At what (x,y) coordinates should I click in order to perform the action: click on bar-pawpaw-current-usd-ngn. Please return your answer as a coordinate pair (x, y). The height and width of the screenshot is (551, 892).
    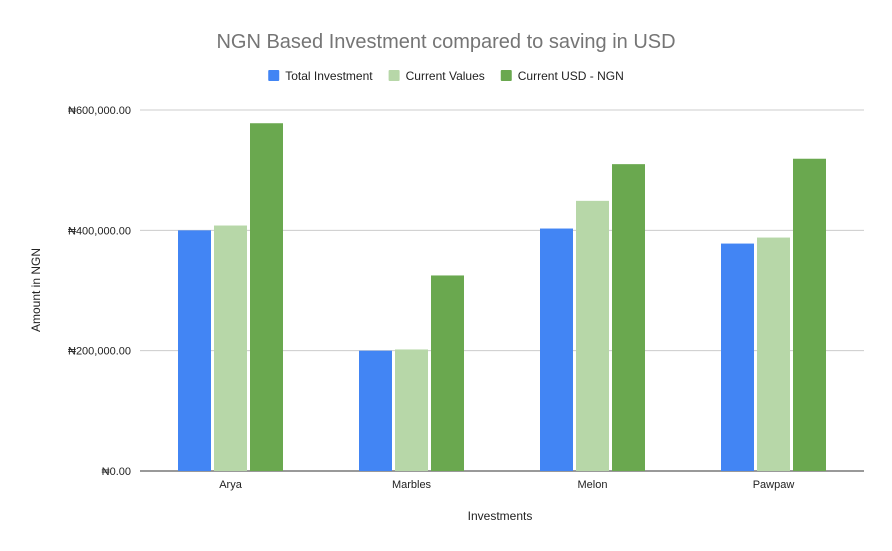
    Looking at the image, I should click on (809, 315).